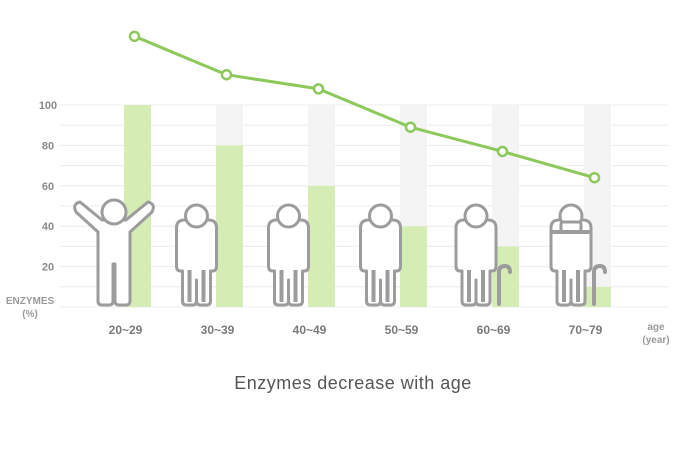 This screenshot has width=700, height=452. I want to click on x-tick-label: 20~29, so click(126, 330).